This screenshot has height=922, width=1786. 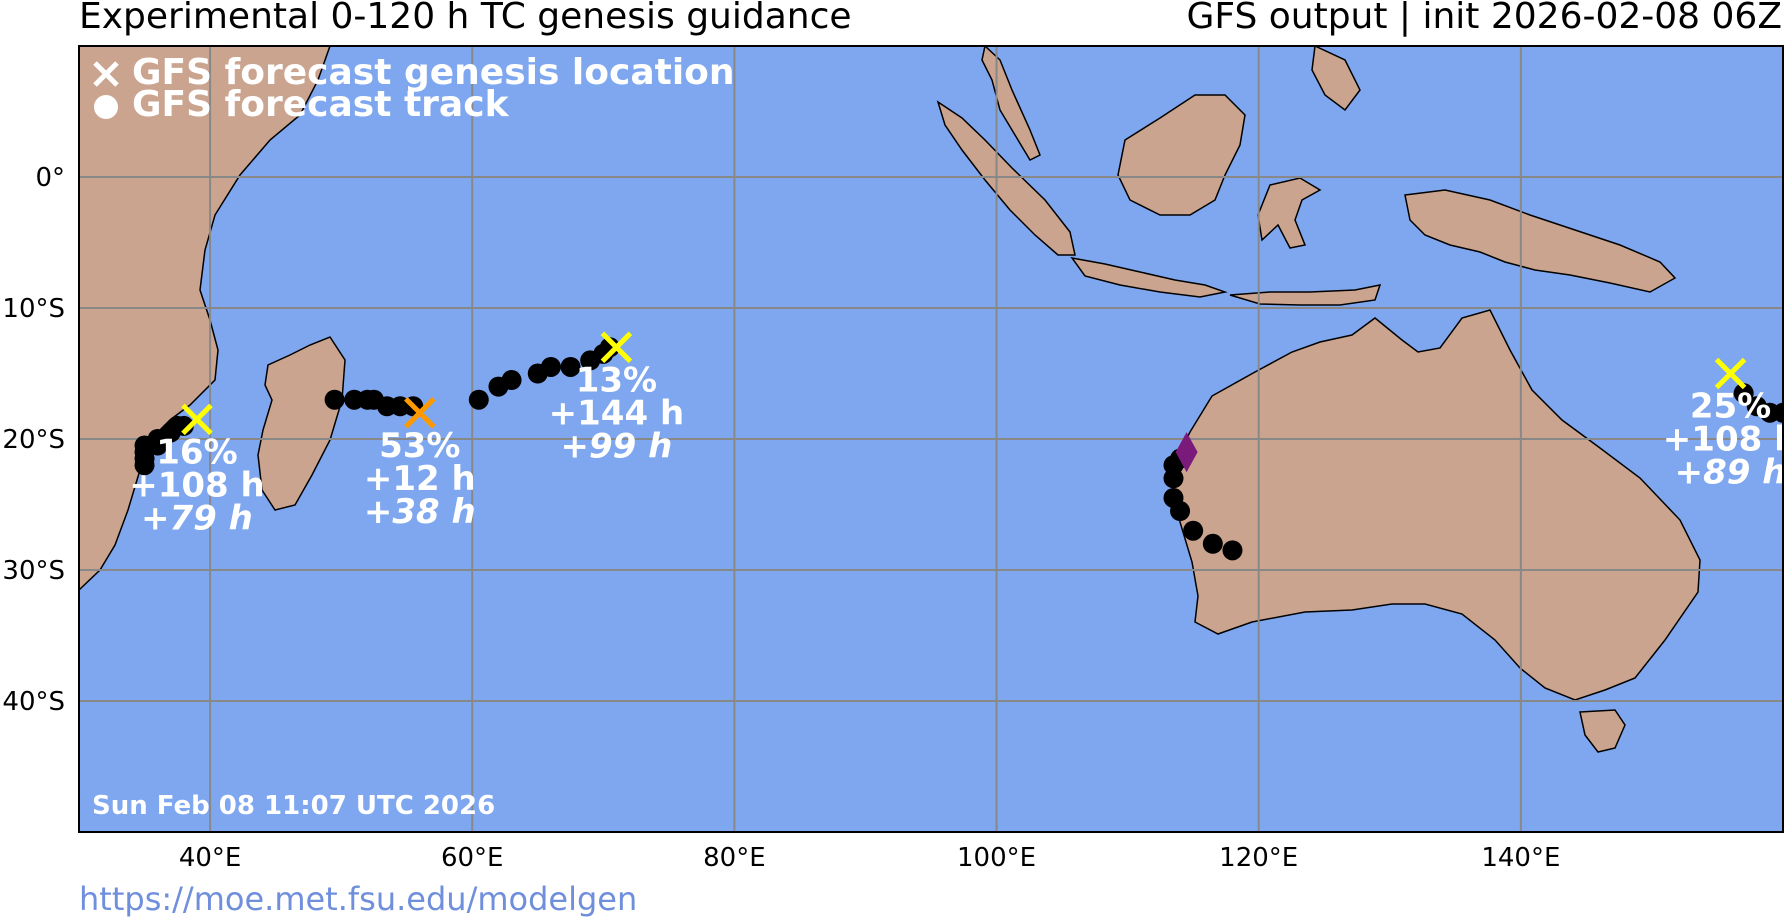 I want to click on land-new-guinea, so click(x=1540, y=241).